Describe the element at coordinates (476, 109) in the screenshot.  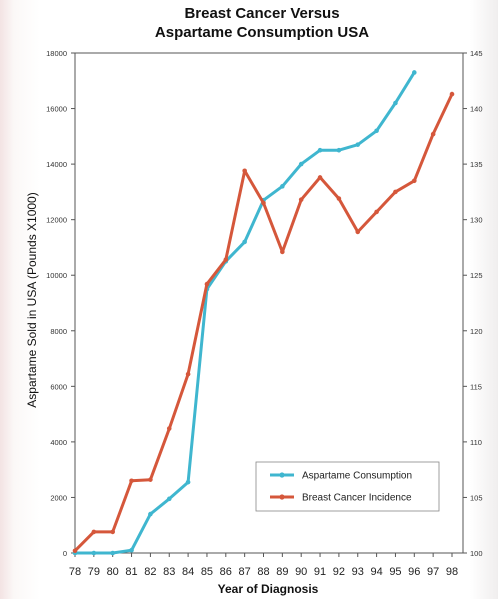
I see `y2-tick-label: 140` at that location.